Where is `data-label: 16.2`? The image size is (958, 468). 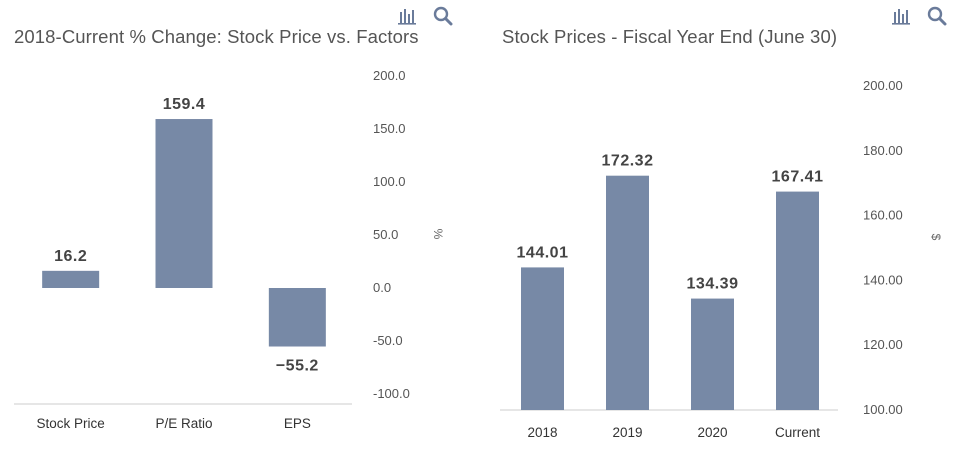
data-label: 16.2 is located at coordinates (70, 256).